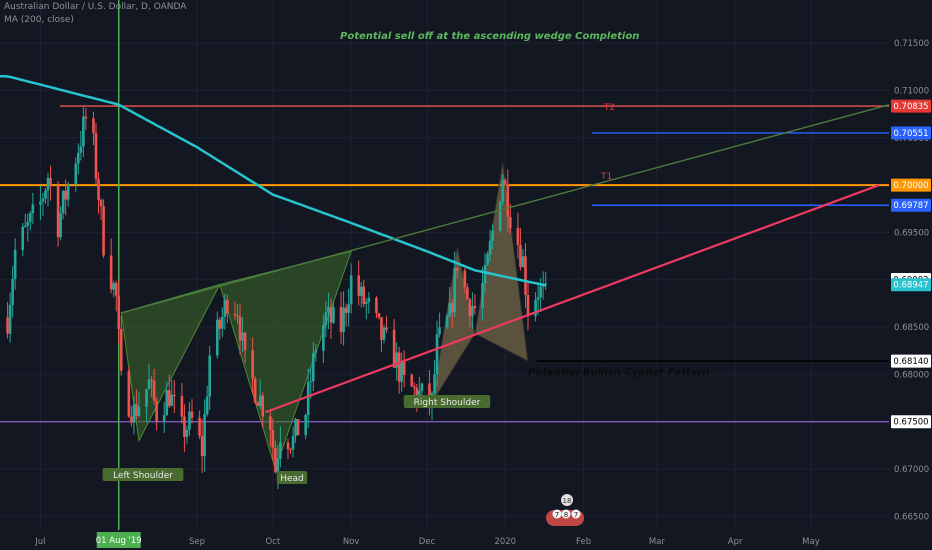 The height and width of the screenshot is (550, 932). Describe the element at coordinates (910, 186) in the screenshot. I see `price-tag-label: 0.70000` at that location.